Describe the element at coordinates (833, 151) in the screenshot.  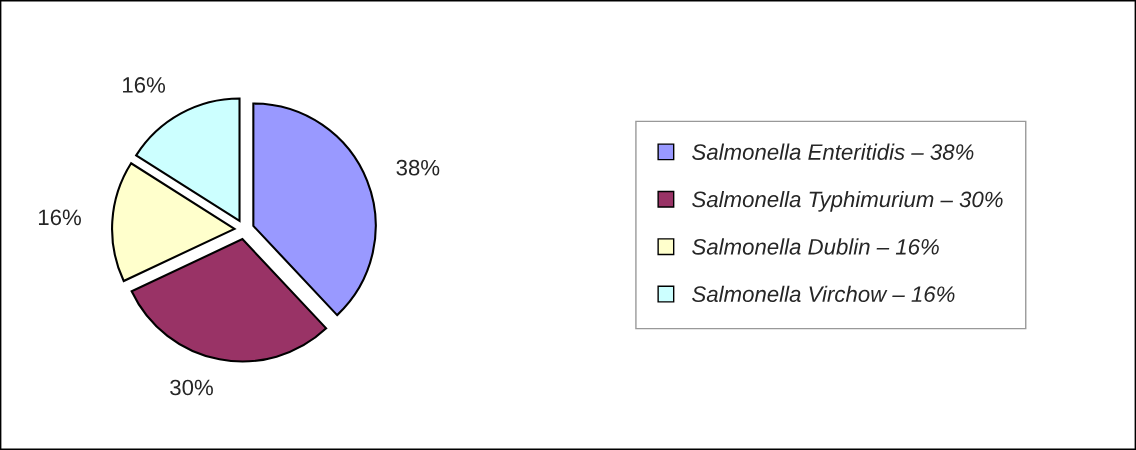
I see `legend-label: Salmonella Enteritidis – 38%` at that location.